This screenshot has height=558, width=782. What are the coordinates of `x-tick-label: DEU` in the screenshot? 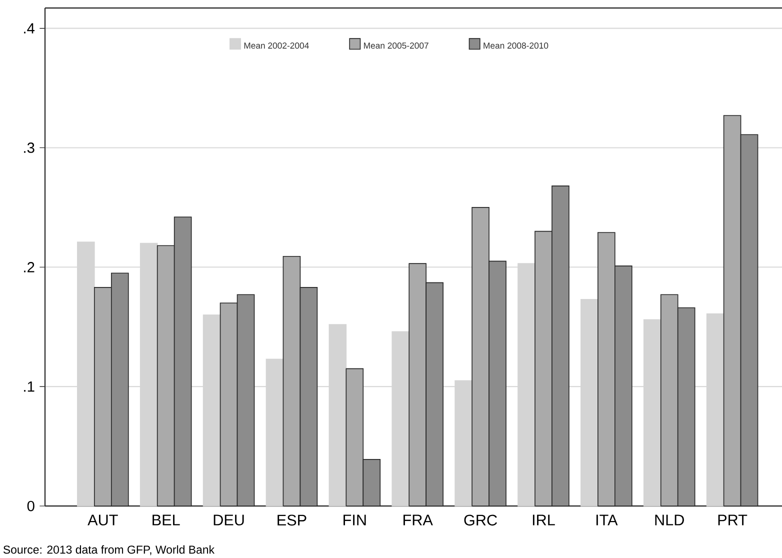 It's located at (229, 520).